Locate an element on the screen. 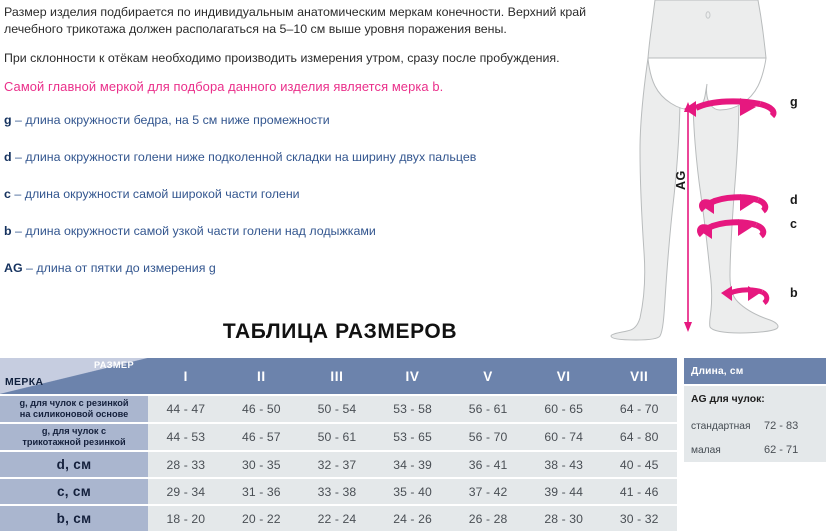 The image size is (826, 531). cell: 41 - 46 is located at coordinates (639, 491).